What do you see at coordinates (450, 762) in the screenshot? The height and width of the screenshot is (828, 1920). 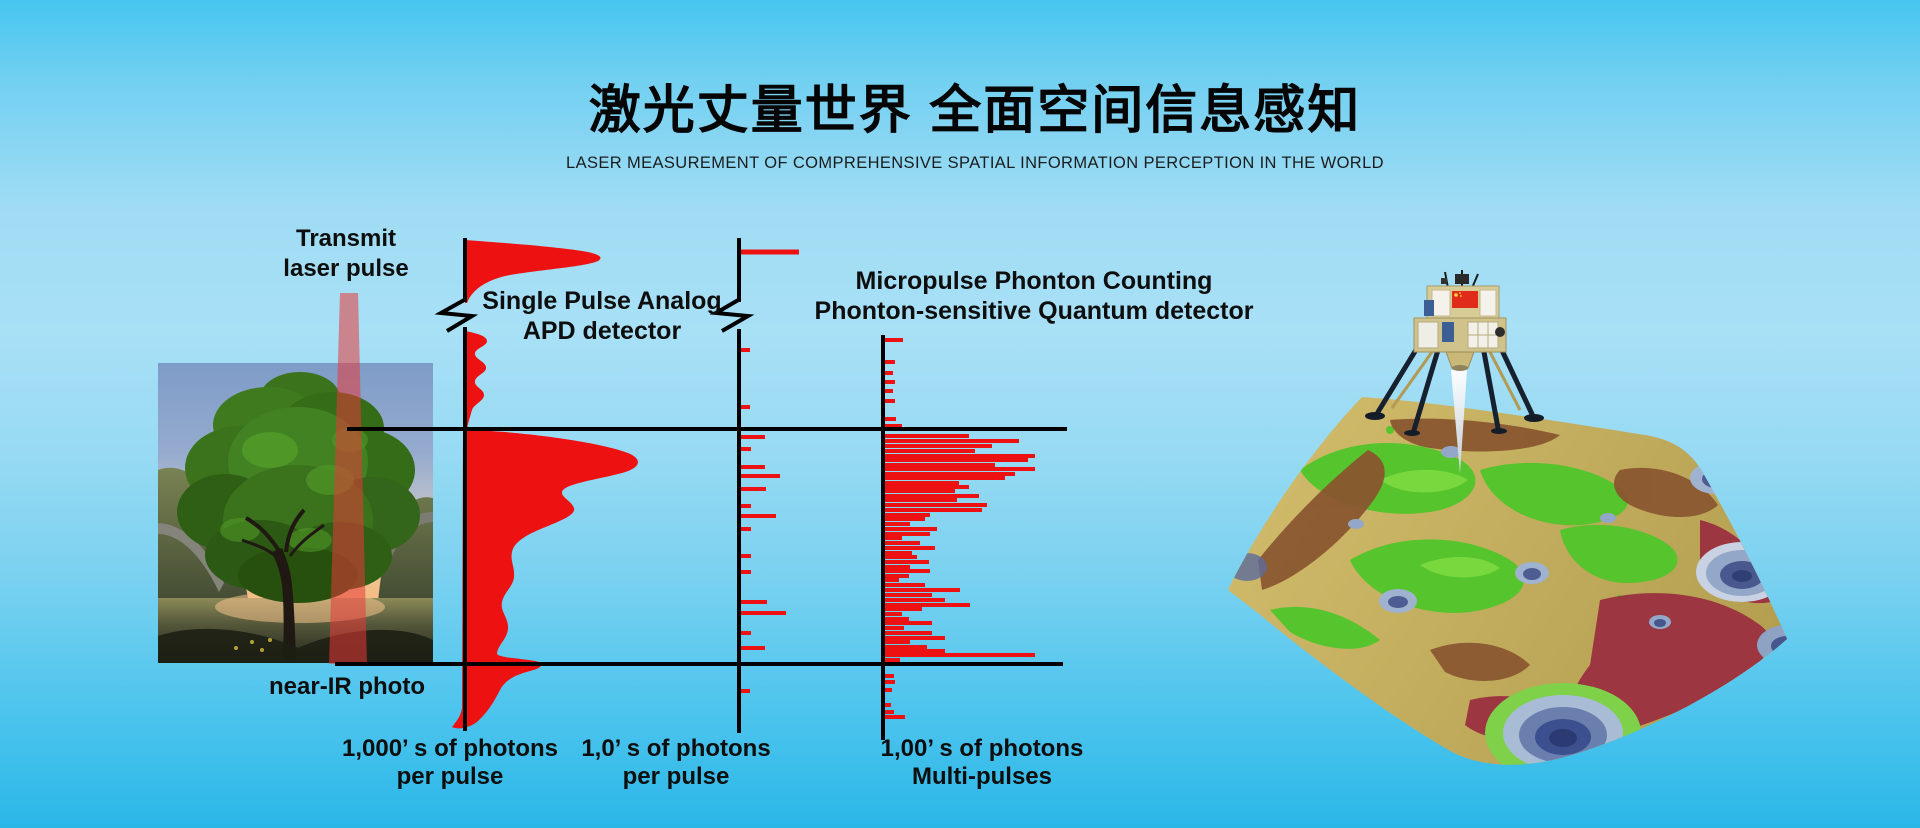 I see `analog-footer-label: 1,000’ s of photons per pulse` at bounding box center [450, 762].